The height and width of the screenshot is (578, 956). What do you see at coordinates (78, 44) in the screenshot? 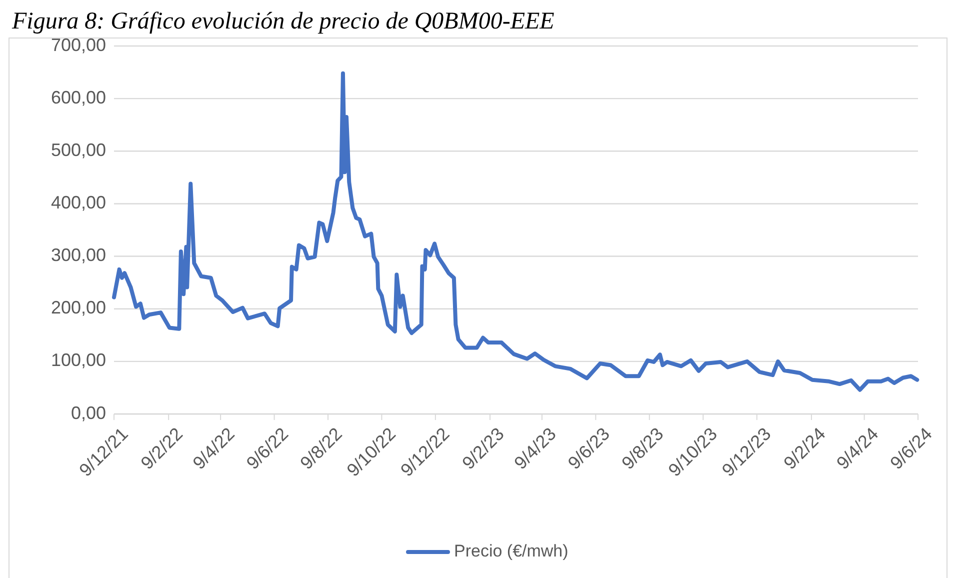
I see `y-tick-label: 700,00` at bounding box center [78, 44].